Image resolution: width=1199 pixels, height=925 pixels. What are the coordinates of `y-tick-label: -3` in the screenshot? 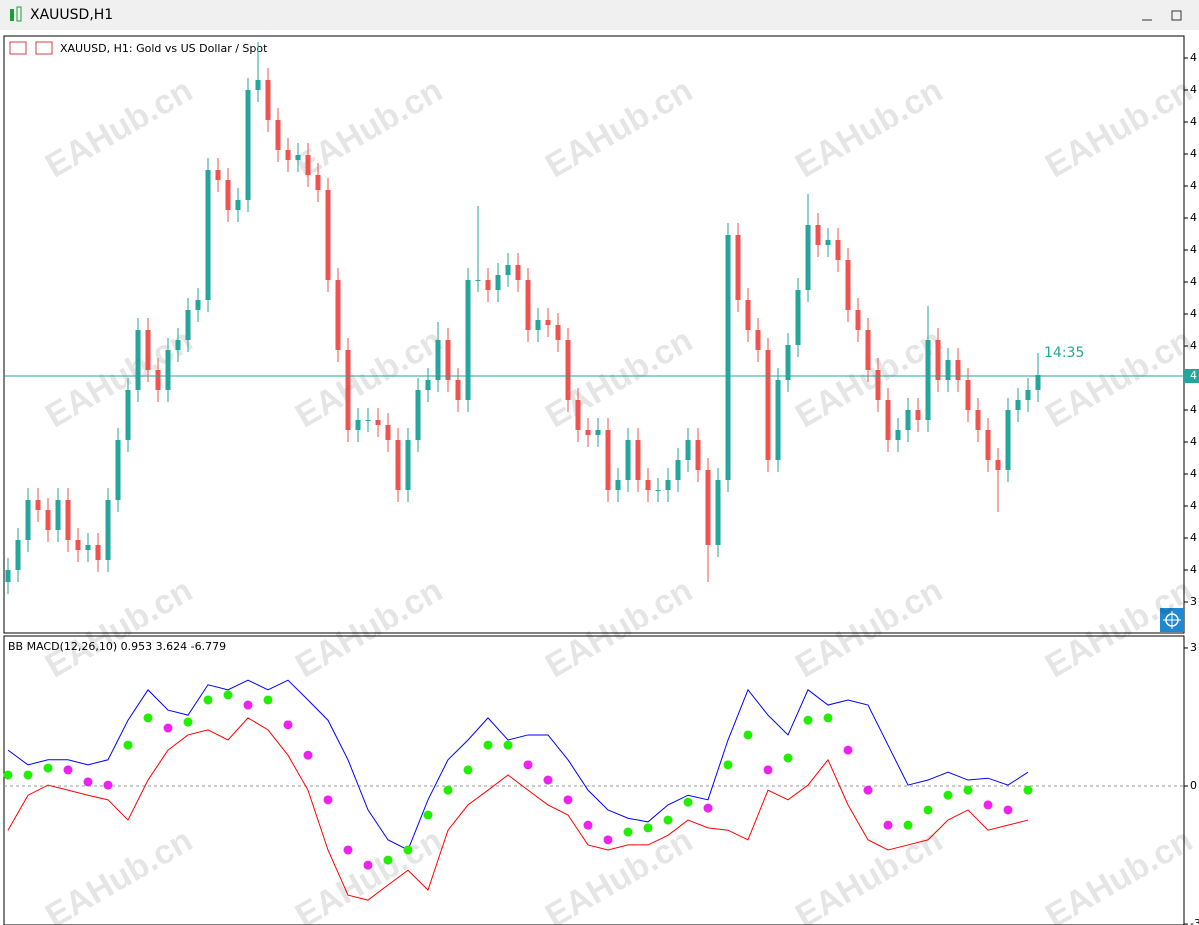 It's located at (1194, 921).